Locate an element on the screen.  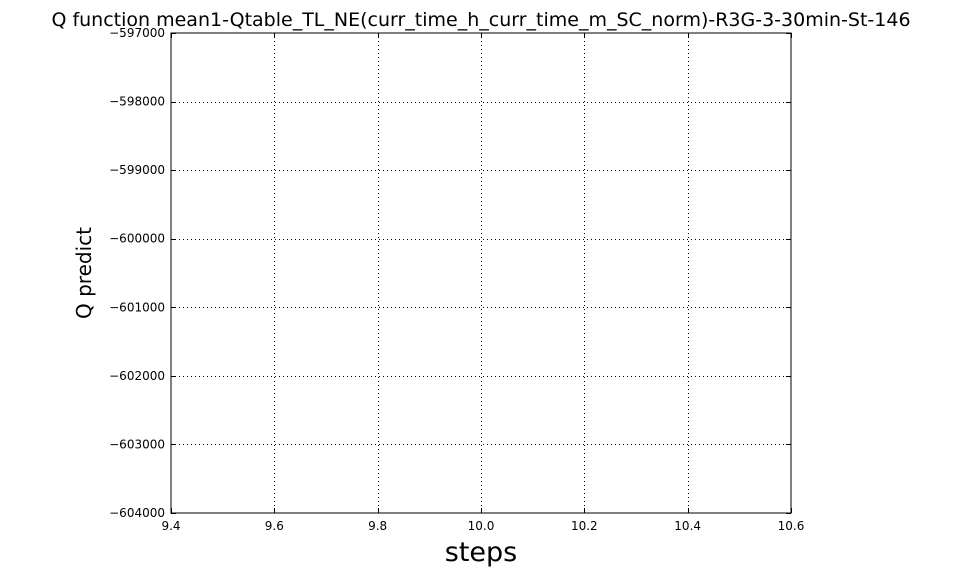
x-tick-label: 10.6 is located at coordinates (791, 526).